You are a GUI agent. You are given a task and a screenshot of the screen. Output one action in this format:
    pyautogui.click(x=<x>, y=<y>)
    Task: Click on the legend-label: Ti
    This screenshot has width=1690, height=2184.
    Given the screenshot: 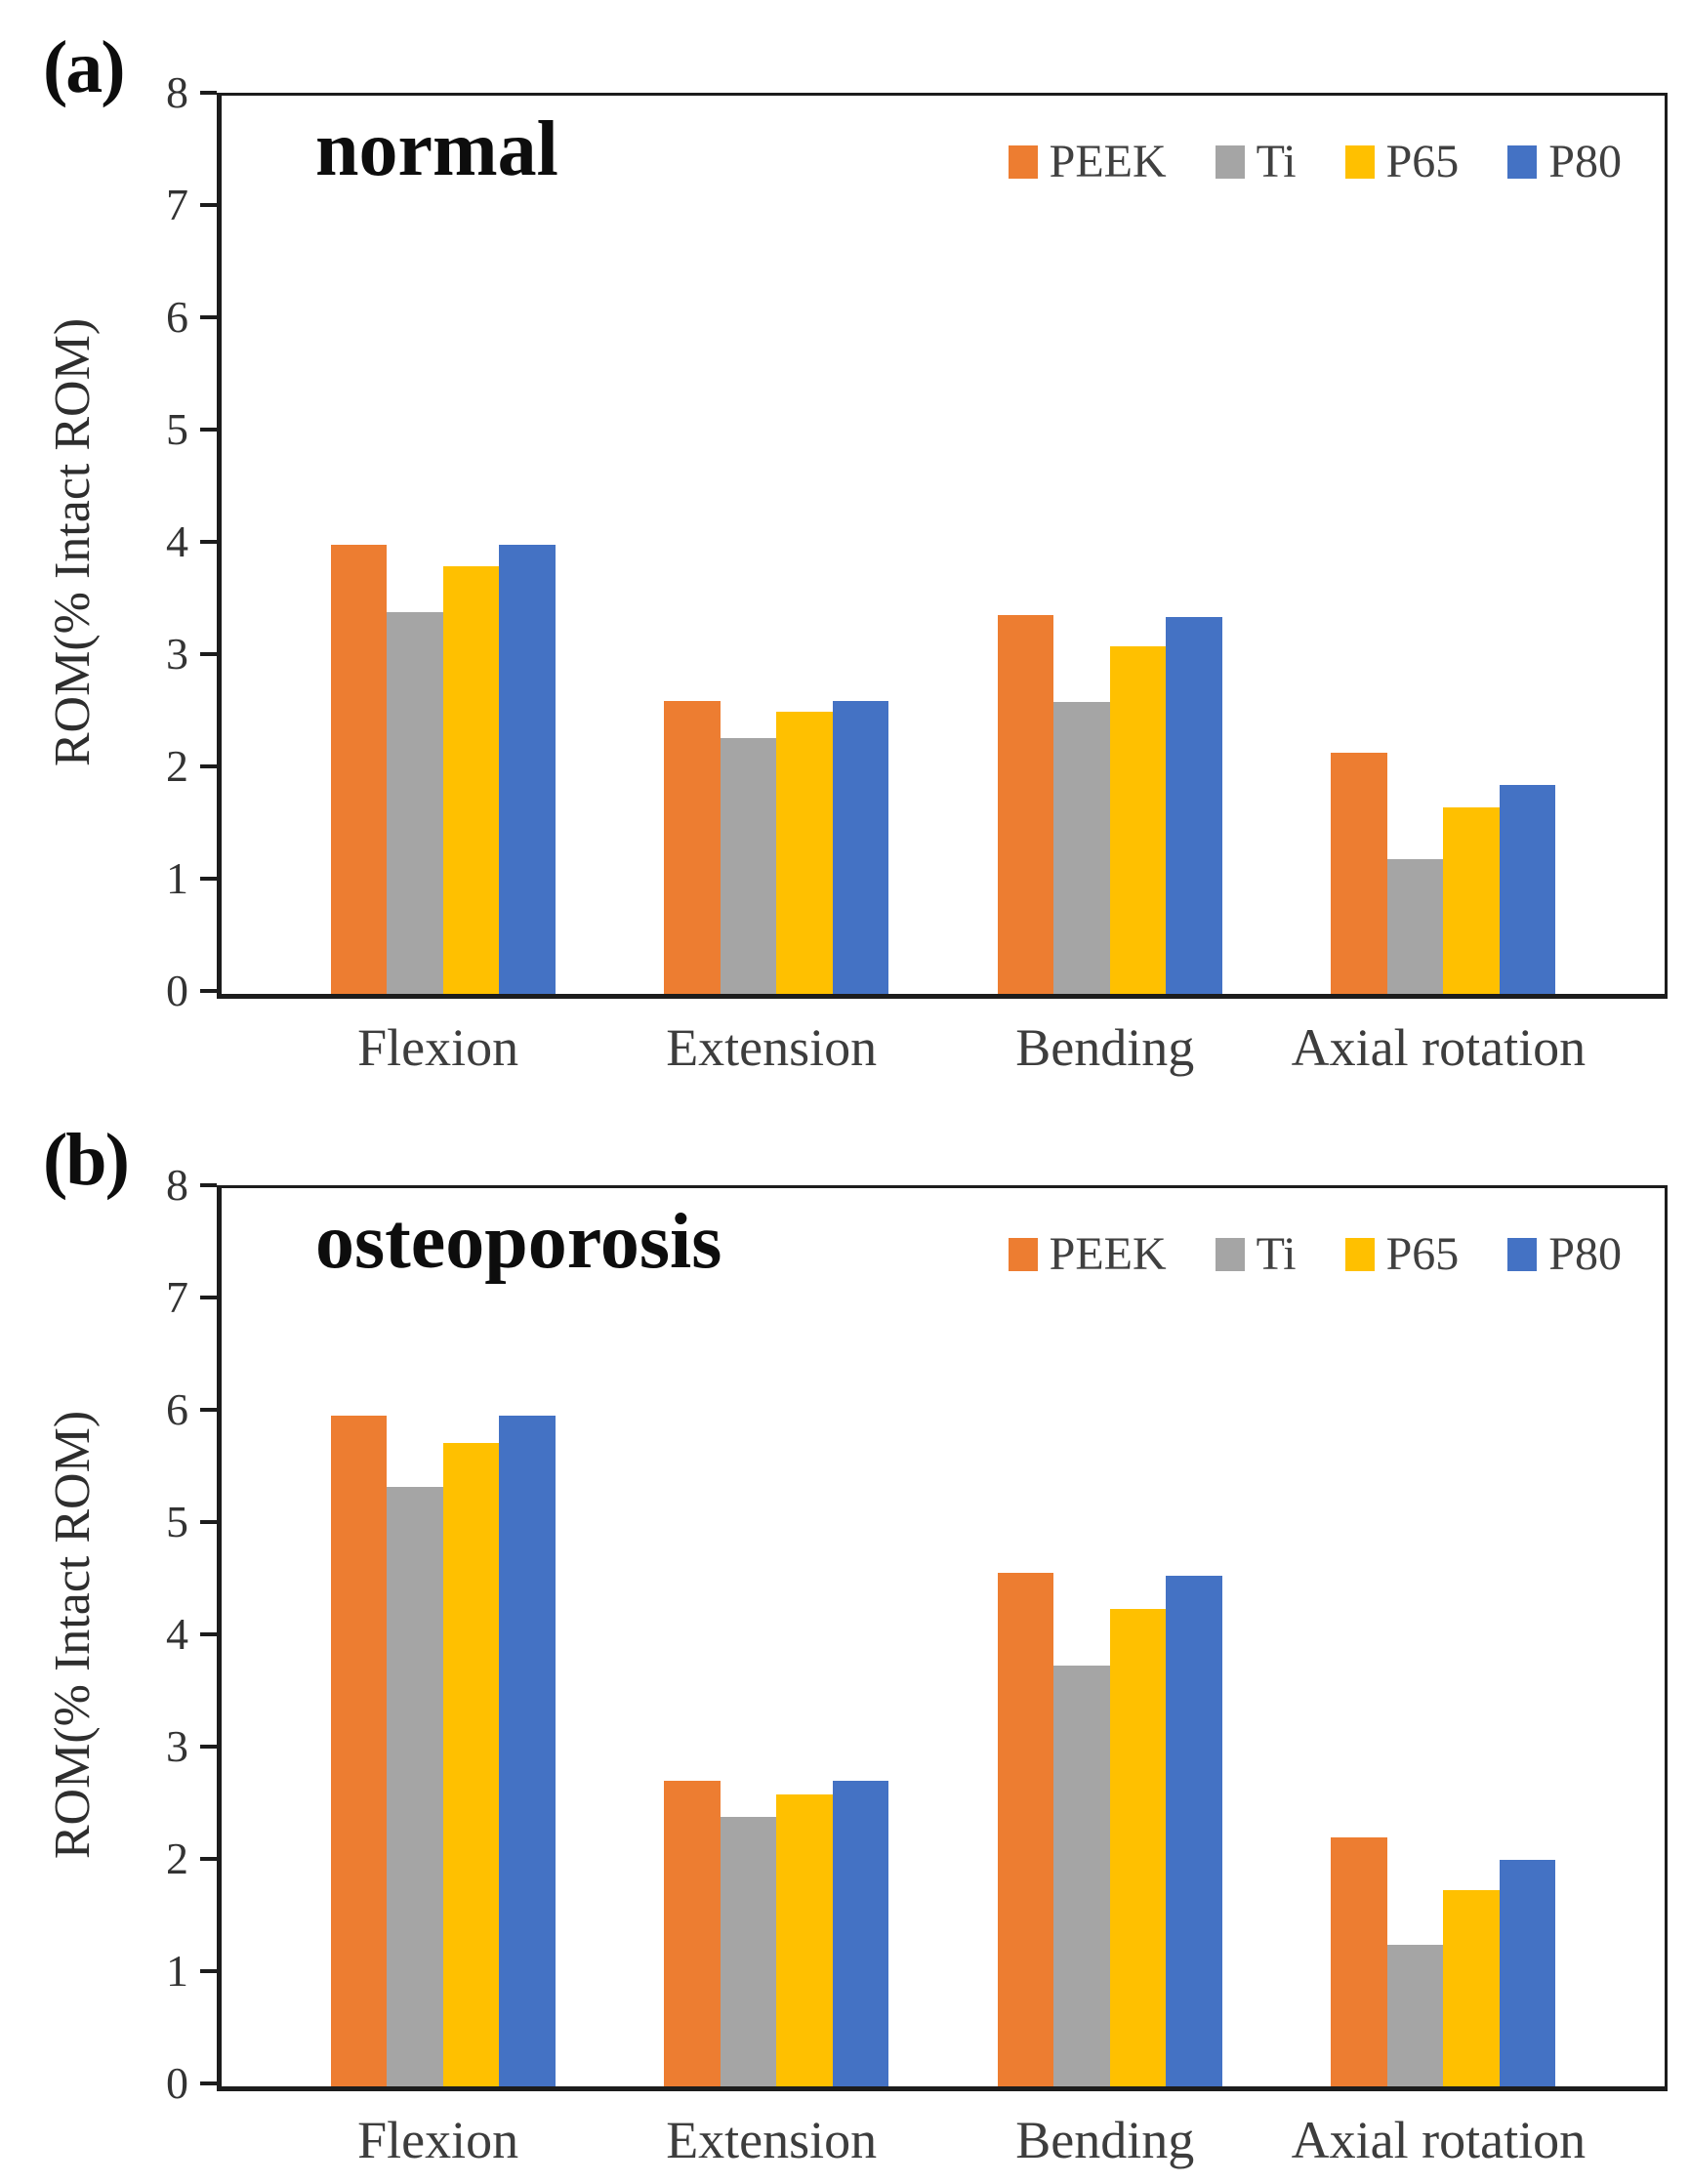 What is the action you would take?
    pyautogui.click(x=1277, y=1254)
    